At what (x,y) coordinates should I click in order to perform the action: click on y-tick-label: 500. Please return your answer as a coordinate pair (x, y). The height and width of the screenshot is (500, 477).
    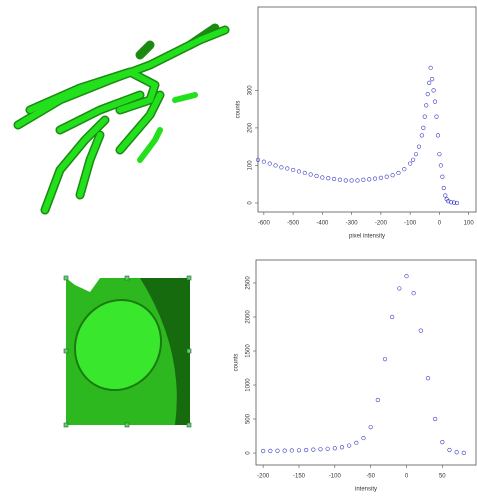
    Looking at the image, I should click on (249, 418).